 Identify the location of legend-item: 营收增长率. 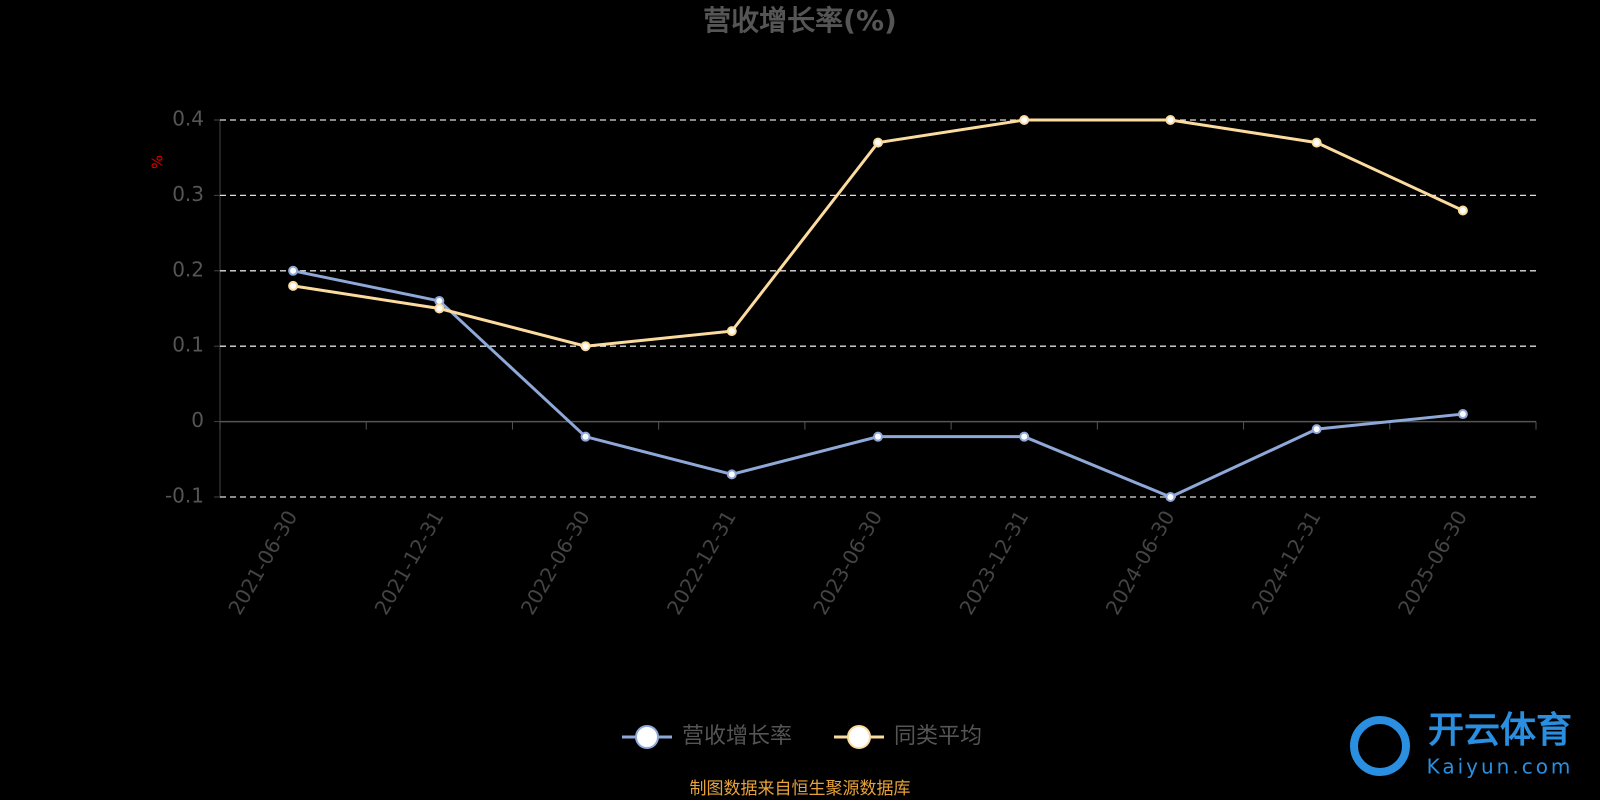
(707, 736).